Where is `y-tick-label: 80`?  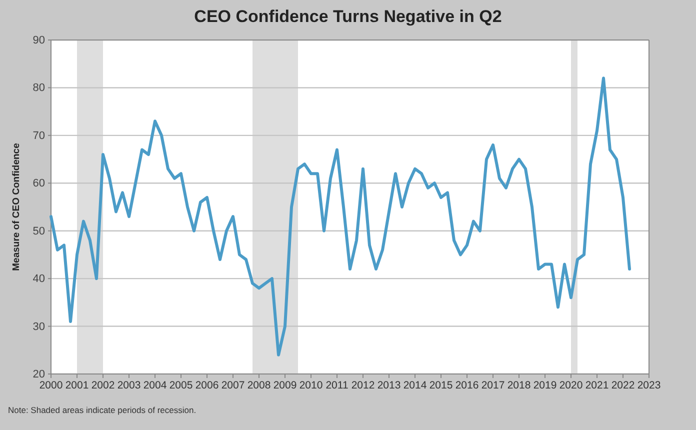 y-tick-label: 80 is located at coordinates (38, 88).